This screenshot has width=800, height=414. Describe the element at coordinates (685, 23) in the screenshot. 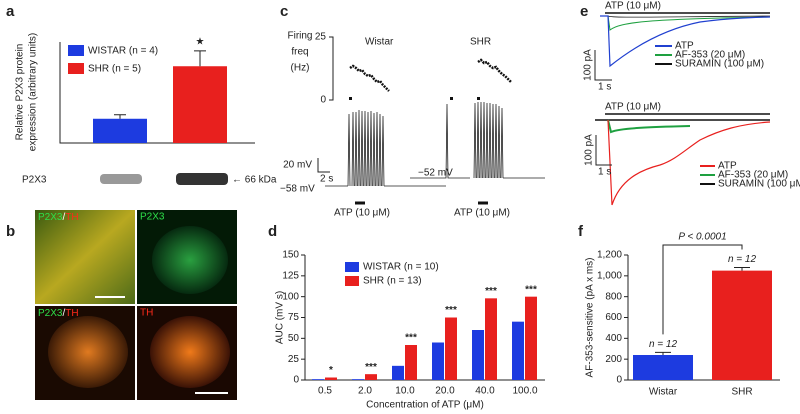

I see `af353-trace` at that location.